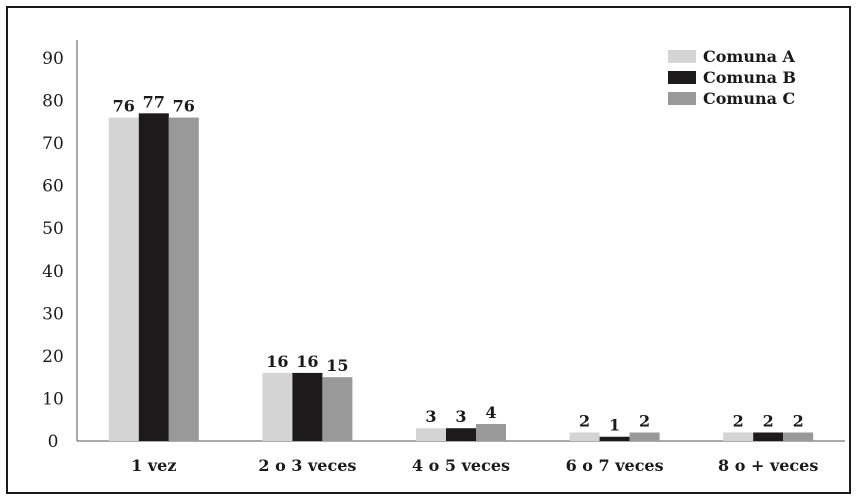  What do you see at coordinates (53, 59) in the screenshot?
I see `y-tick-label: 90` at bounding box center [53, 59].